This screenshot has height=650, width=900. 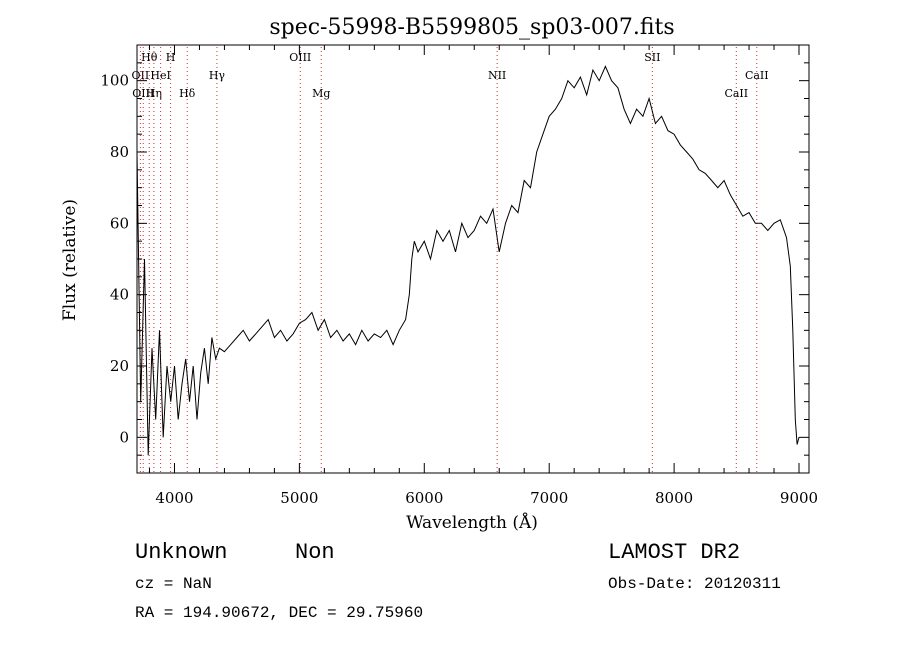 What do you see at coordinates (114, 81) in the screenshot?
I see `y-tick-label: 100` at bounding box center [114, 81].